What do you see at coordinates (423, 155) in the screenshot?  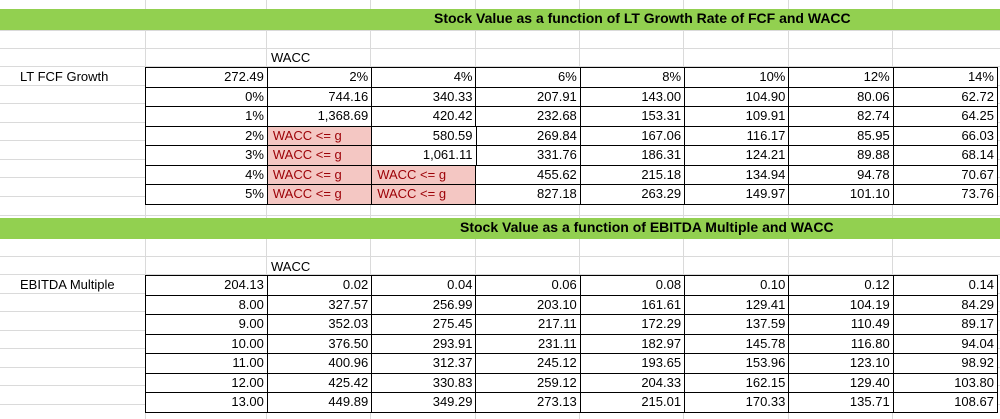 I see `value-cell: 1,061.11` at bounding box center [423, 155].